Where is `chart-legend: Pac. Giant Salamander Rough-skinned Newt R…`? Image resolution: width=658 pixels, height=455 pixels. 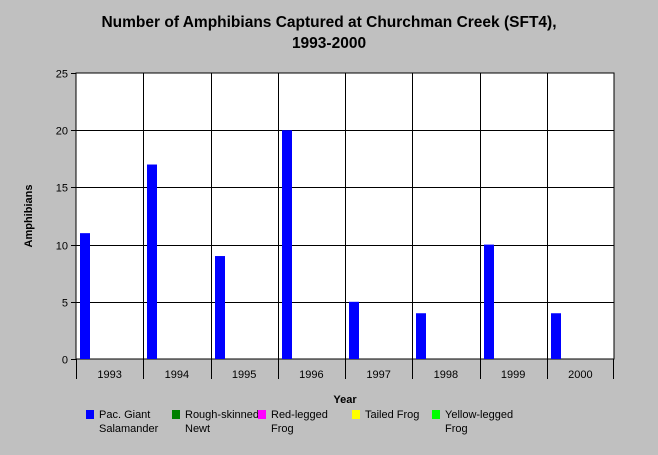
chart-legend: Pac. Giant Salamander Rough-skinned Newt R… is located at coordinates (366, 428).